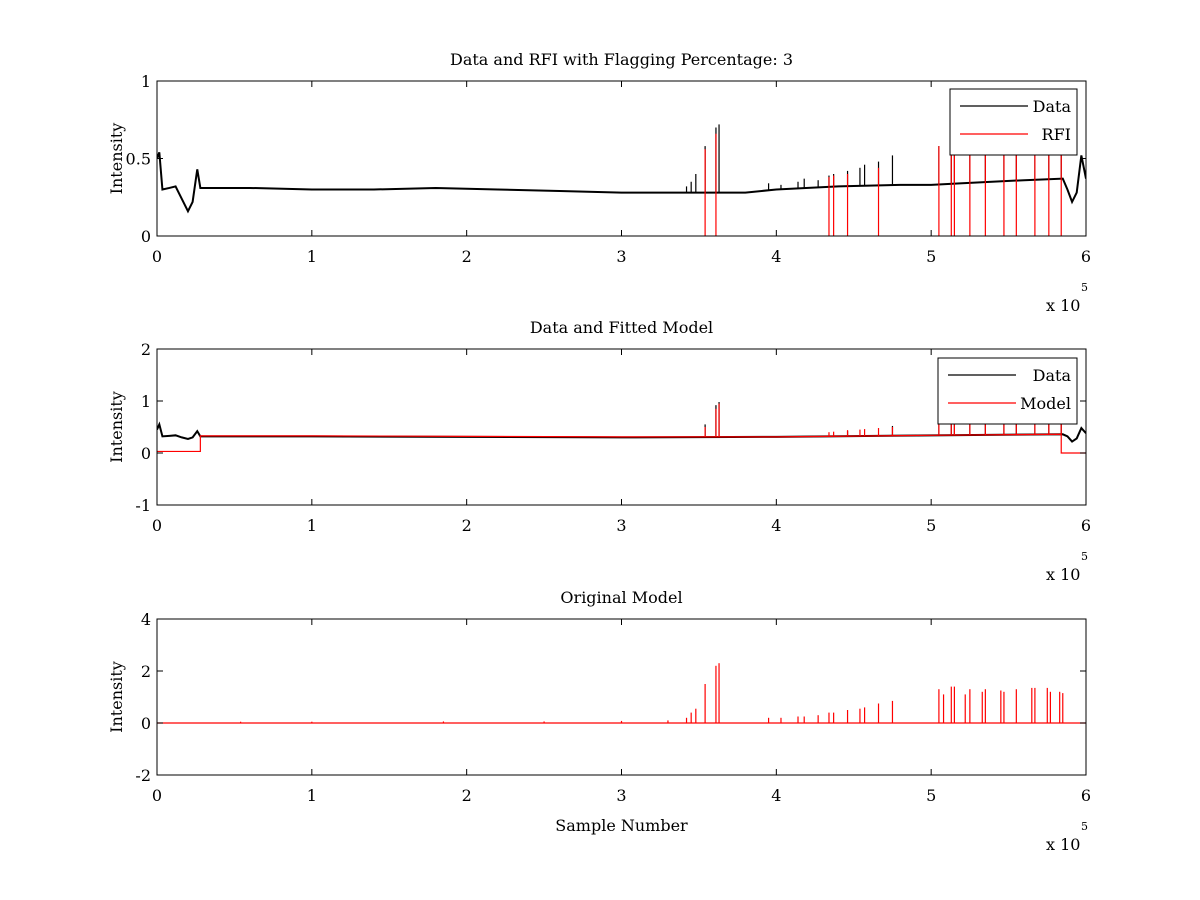 Image resolution: width=1200 pixels, height=900 pixels. I want to click on series-2-rfi, so click(883, 184).